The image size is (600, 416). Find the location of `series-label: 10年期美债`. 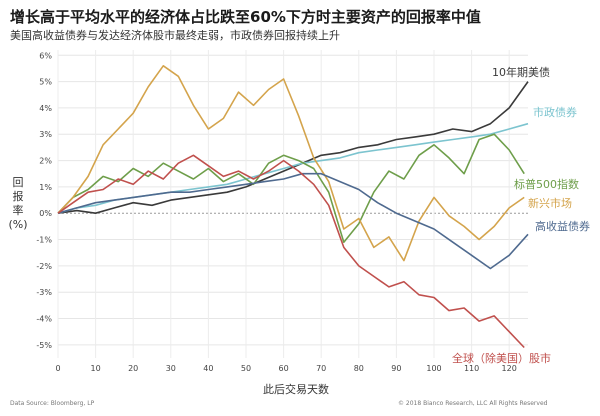

series-label: 10年期美债 is located at coordinates (521, 72).